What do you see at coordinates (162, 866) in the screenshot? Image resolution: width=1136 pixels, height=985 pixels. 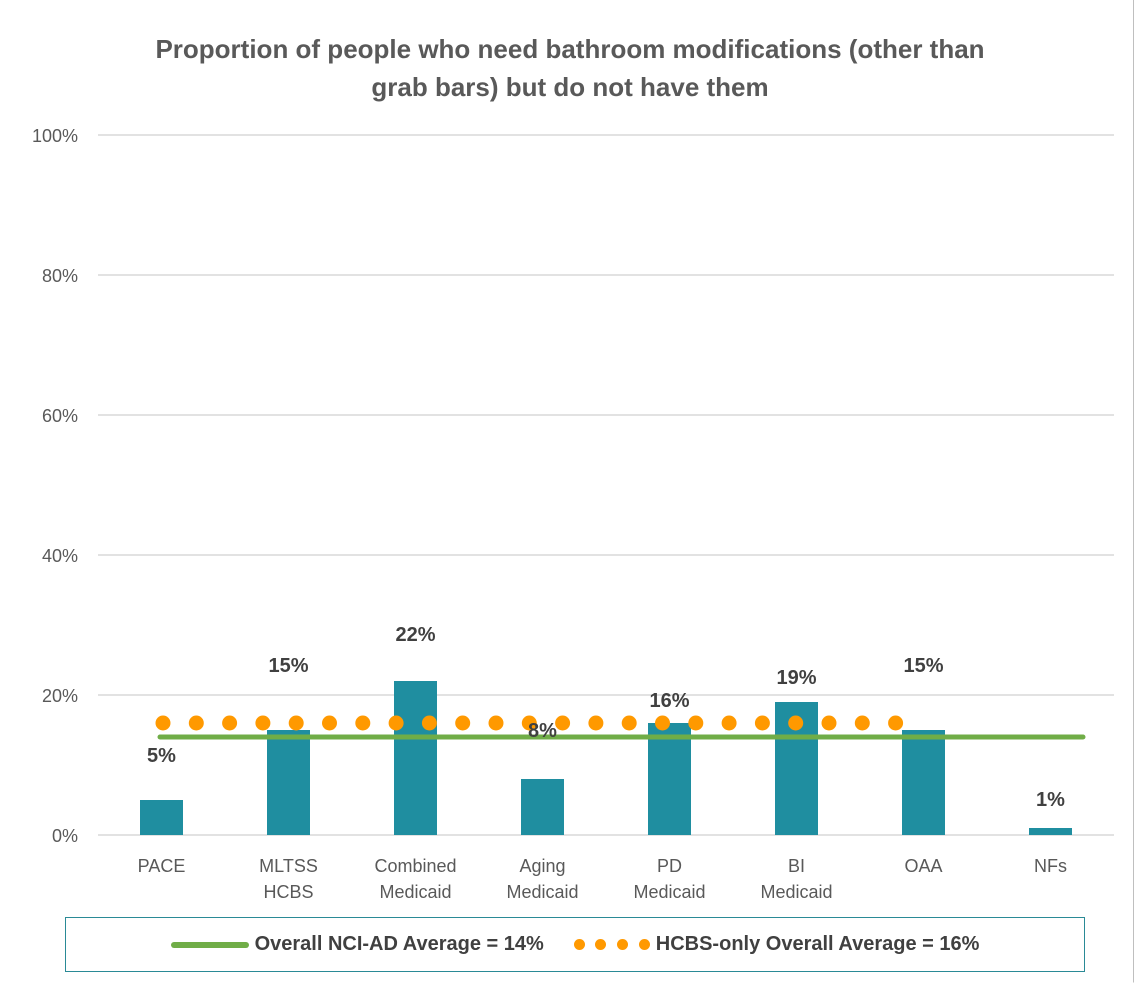 I see `x-tick-label: PACE` at bounding box center [162, 866].